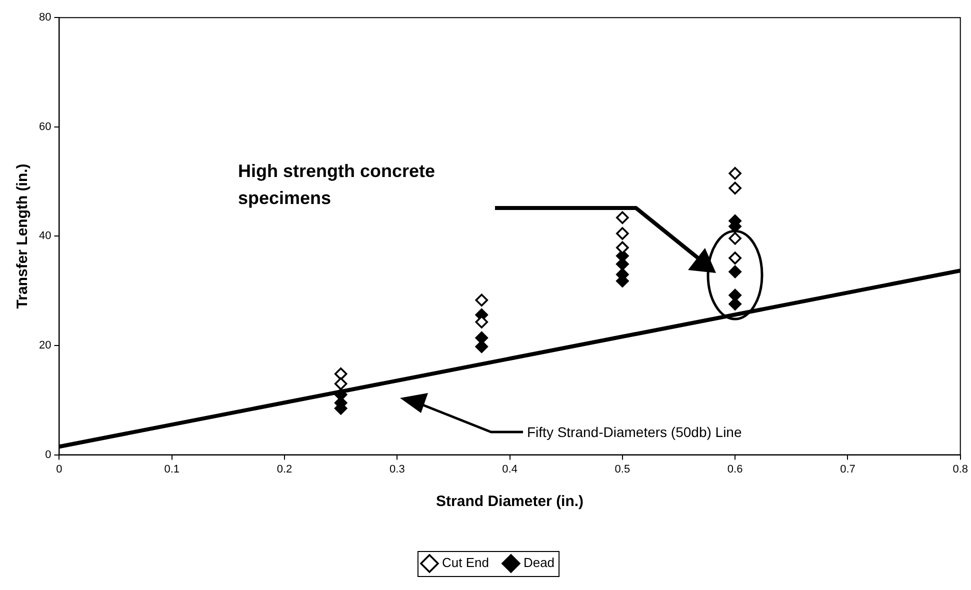  I want to click on x-tick-label: 0.8, so click(960, 469).